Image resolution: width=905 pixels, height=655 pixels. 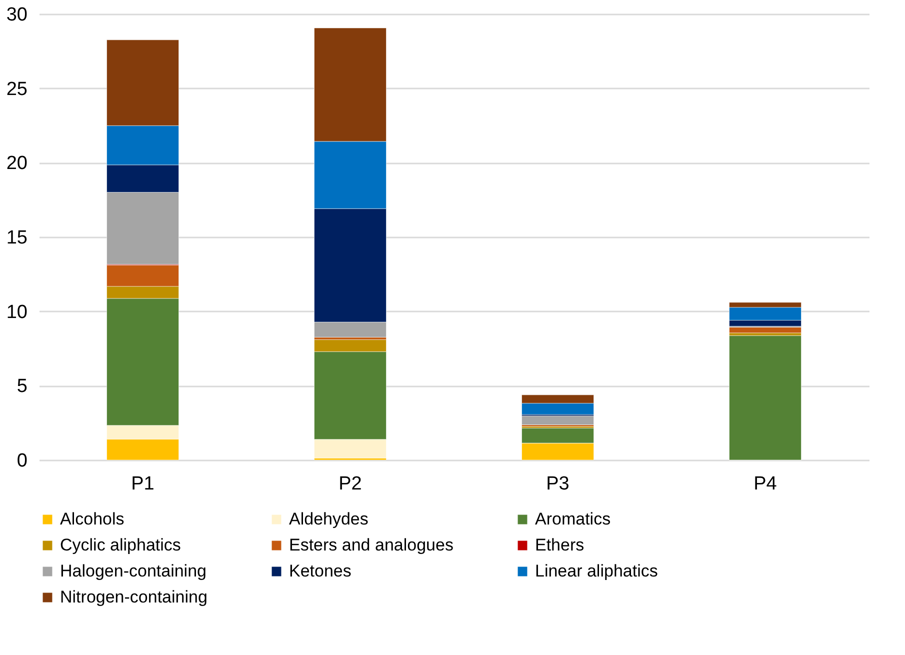 What do you see at coordinates (558, 484) in the screenshot?
I see `x-tick-label: P3` at bounding box center [558, 484].